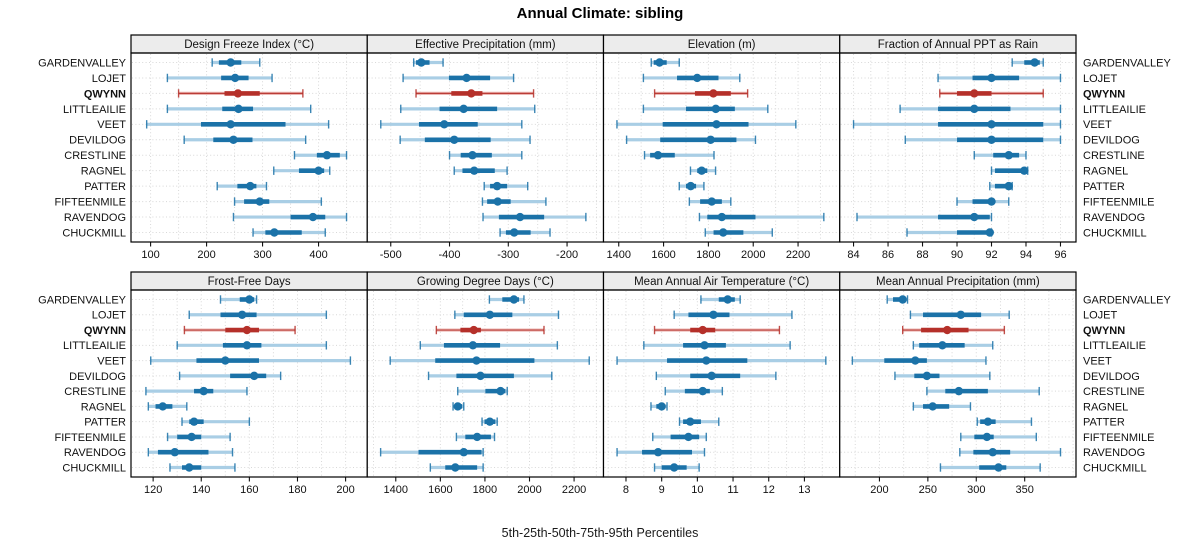  I want to click on station-label-right: PATTER, so click(1104, 423).